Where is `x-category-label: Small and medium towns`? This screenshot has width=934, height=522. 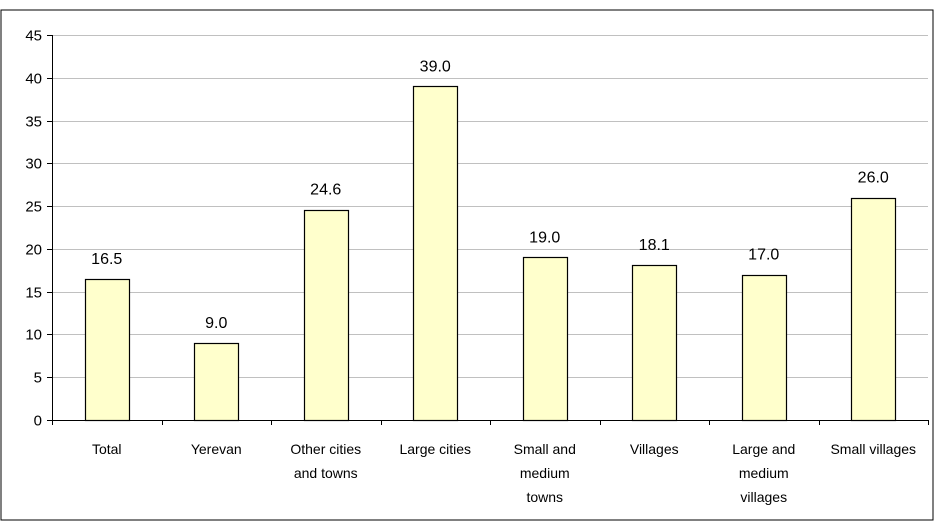 x-category-label: Small and medium towns is located at coordinates (545, 473).